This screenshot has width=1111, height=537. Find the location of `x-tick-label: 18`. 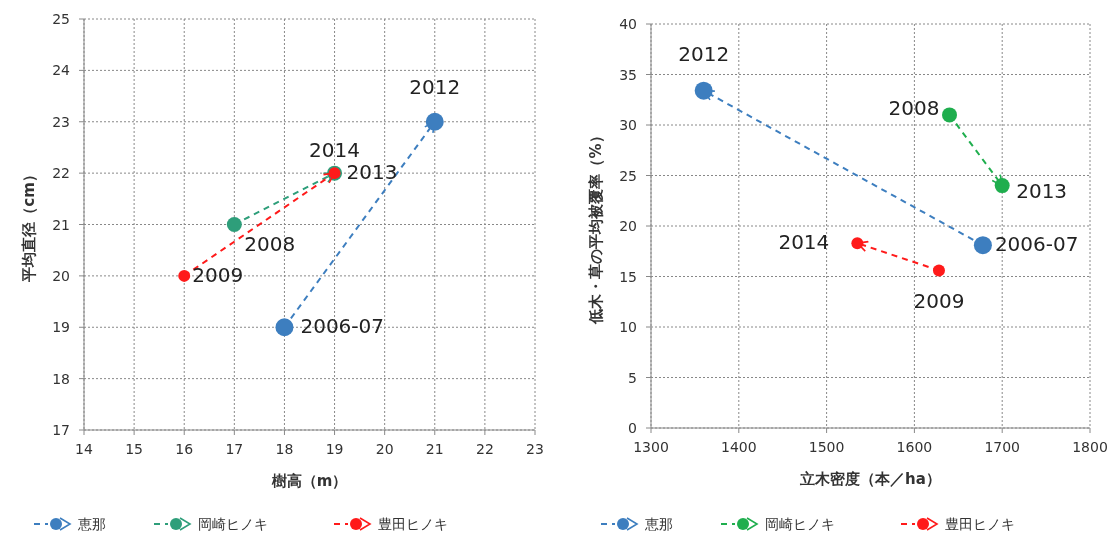

x-tick-label: 18 is located at coordinates (284, 449).